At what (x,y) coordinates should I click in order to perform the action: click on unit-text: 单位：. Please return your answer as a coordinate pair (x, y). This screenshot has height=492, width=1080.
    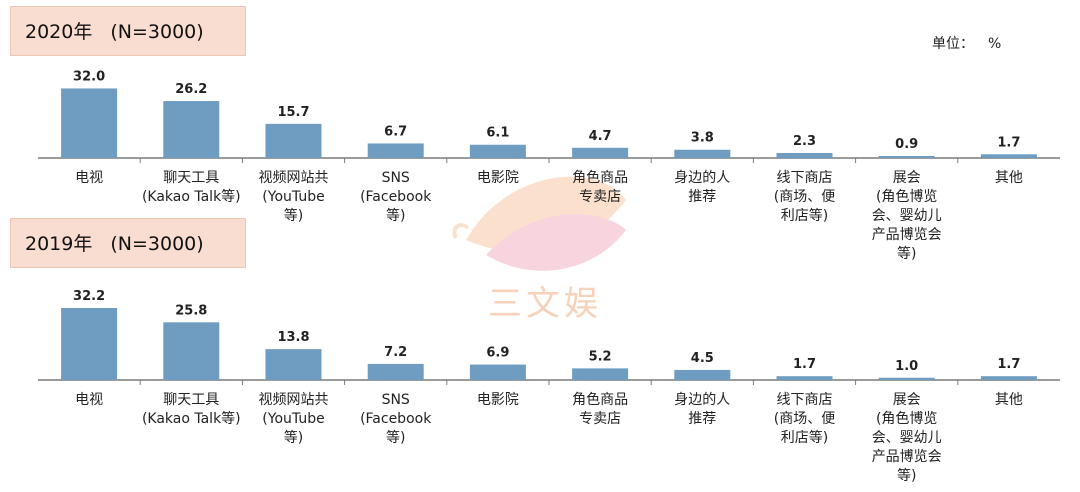
    Looking at the image, I should click on (953, 44).